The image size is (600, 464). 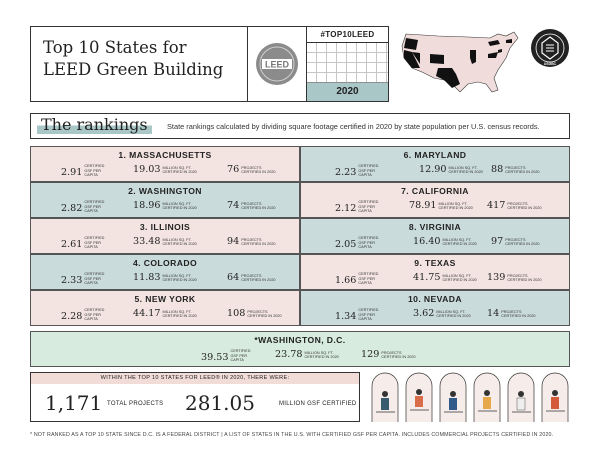 What do you see at coordinates (469, 397) in the screenshot?
I see `office-workers-illustration` at bounding box center [469, 397].